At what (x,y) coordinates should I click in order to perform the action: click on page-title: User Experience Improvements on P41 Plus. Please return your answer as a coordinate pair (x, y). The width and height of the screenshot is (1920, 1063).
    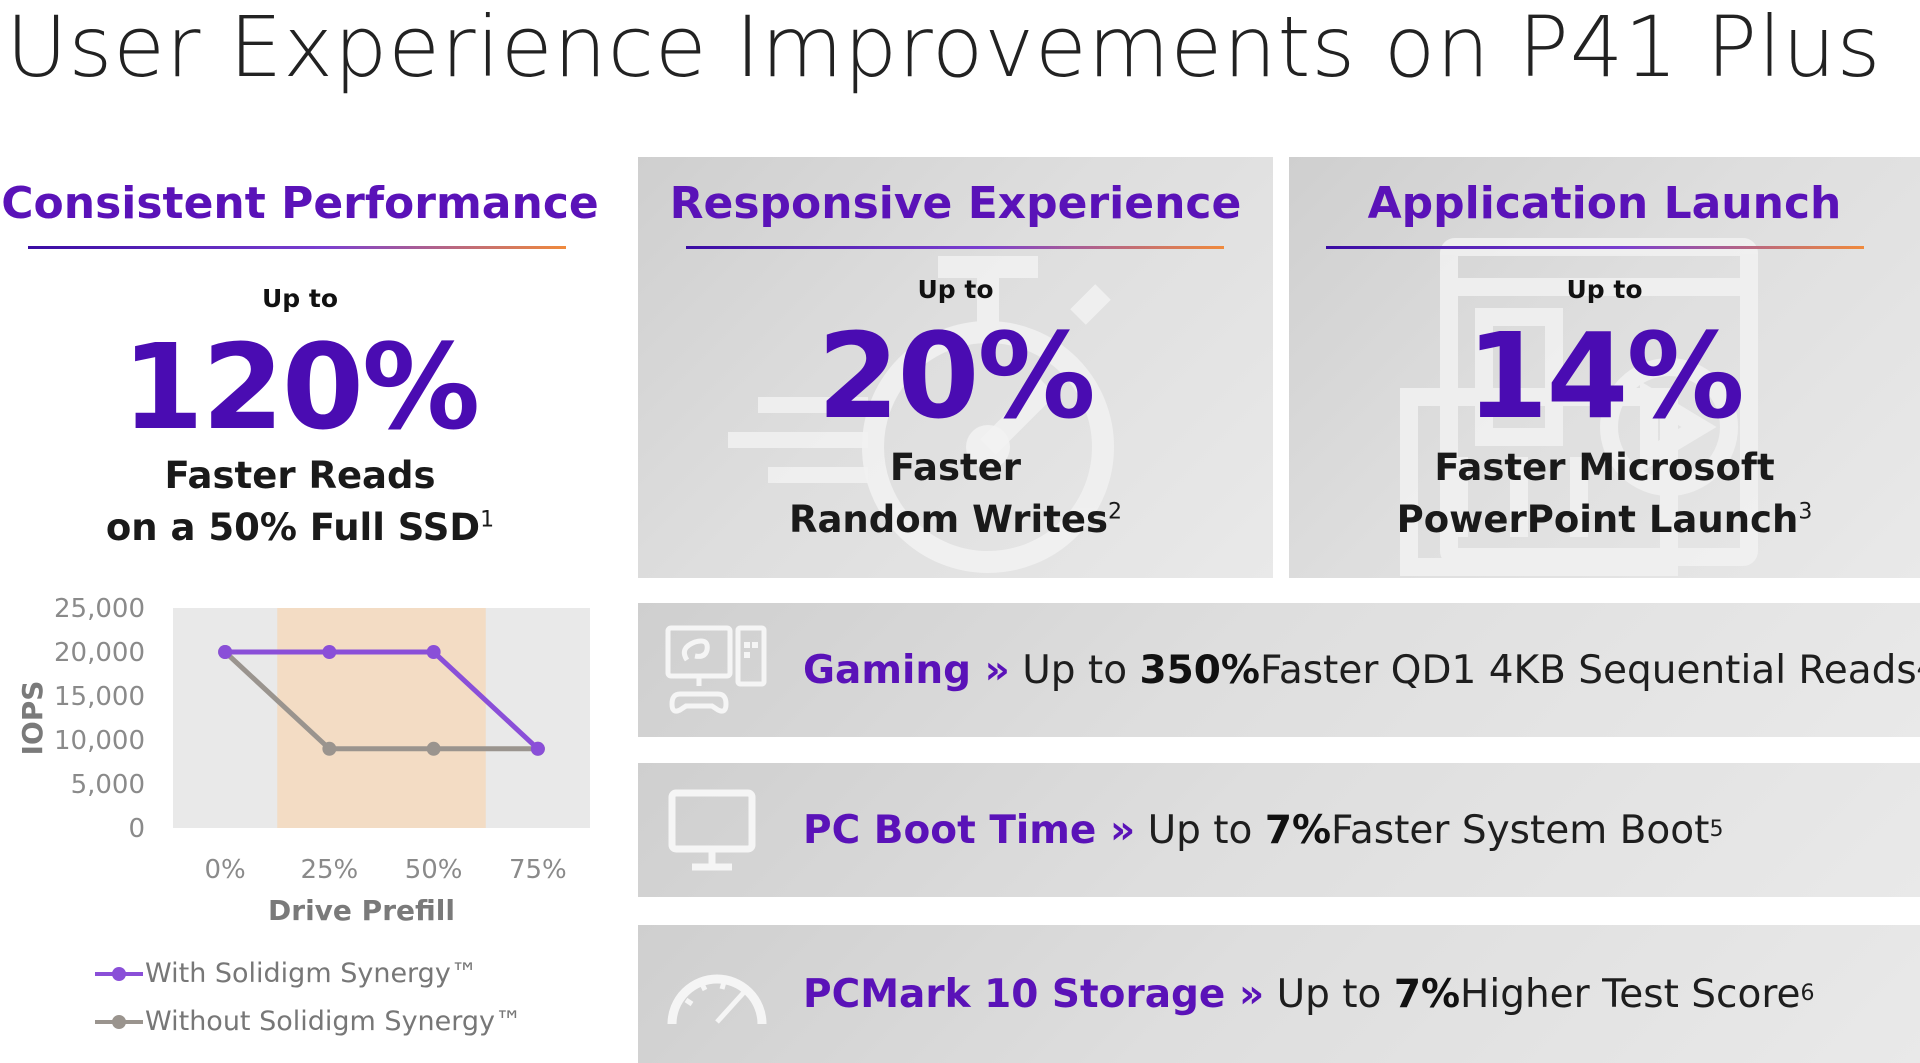
    Looking at the image, I should click on (944, 48).